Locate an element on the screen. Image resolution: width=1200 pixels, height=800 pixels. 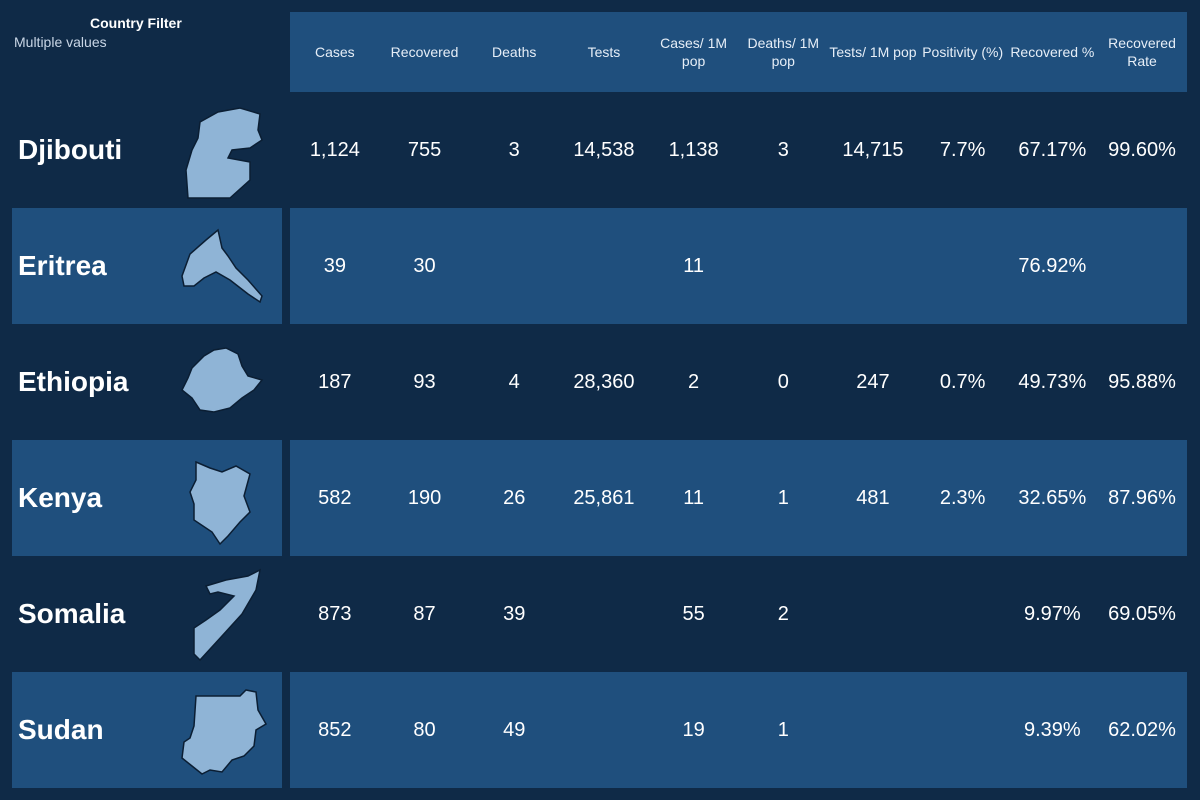
filter-value: Multiple values is located at coordinates (60, 42).